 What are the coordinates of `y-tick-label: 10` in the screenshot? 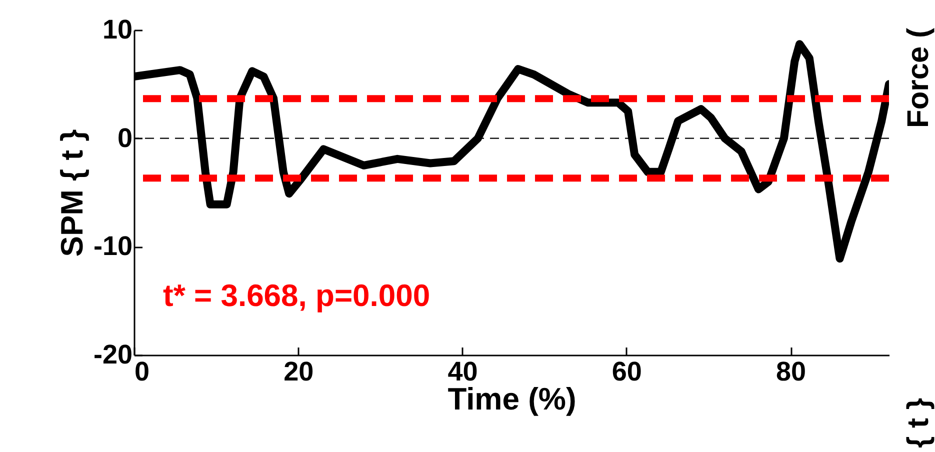 It's located at (117, 29).